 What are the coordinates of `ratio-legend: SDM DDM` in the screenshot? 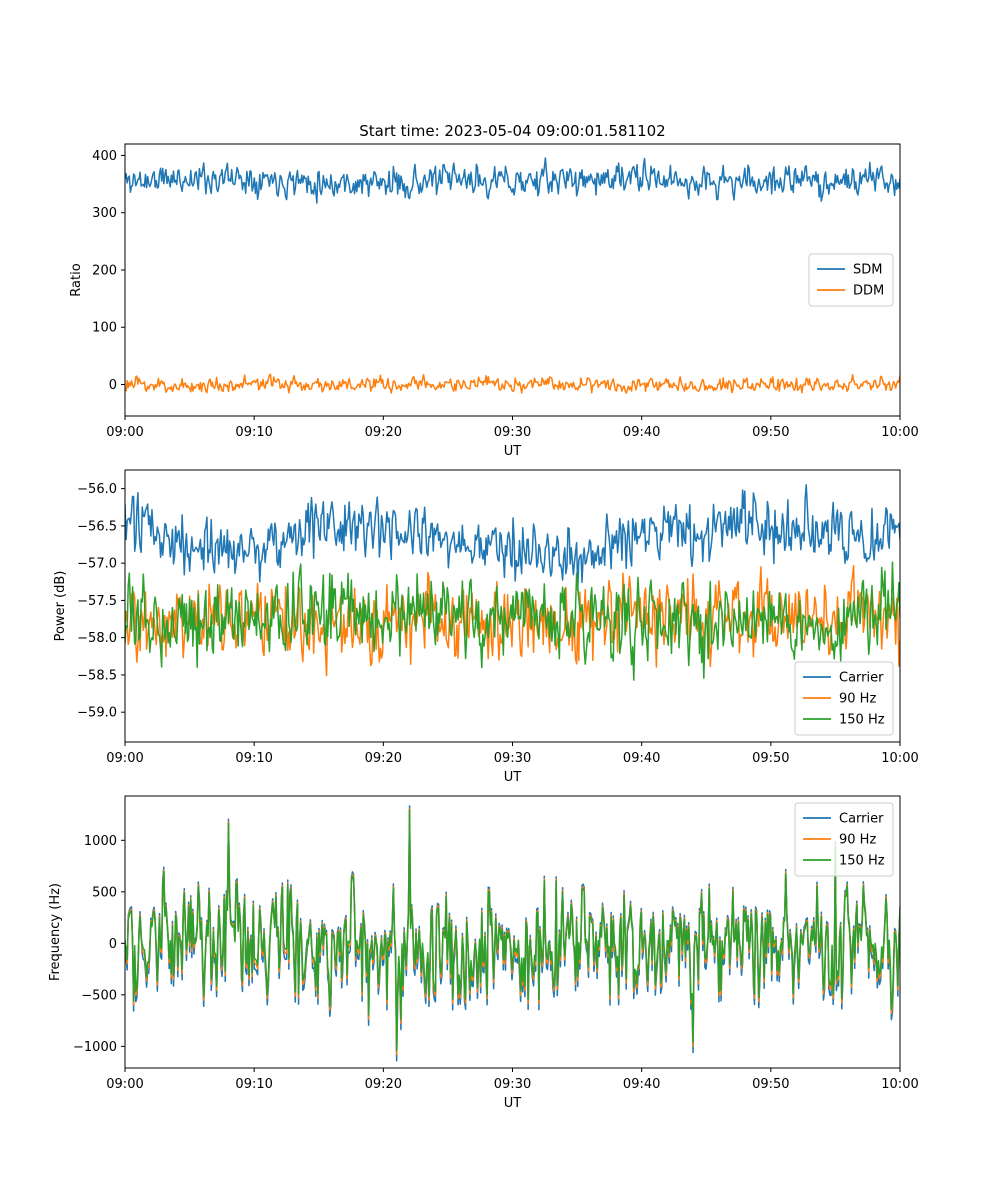 It's located at (851, 280).